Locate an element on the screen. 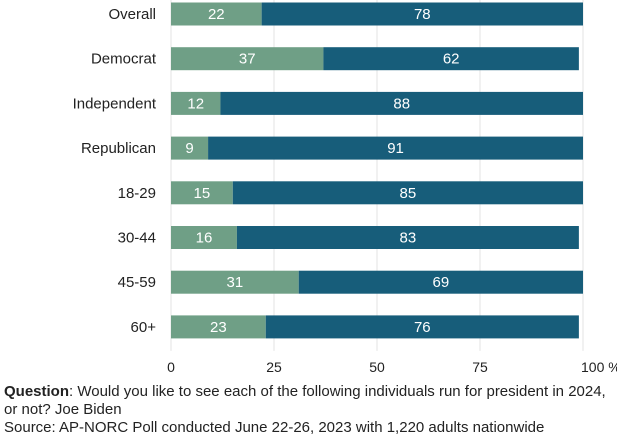  x-tick-label: 25 is located at coordinates (274, 367).